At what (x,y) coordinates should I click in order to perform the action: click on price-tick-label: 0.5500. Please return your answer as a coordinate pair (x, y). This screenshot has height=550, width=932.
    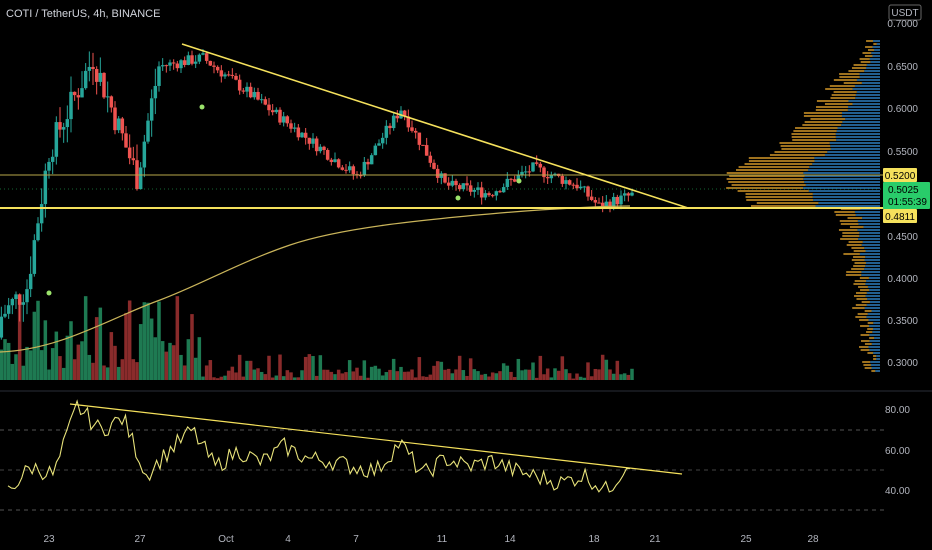
    Looking at the image, I should click on (902, 152).